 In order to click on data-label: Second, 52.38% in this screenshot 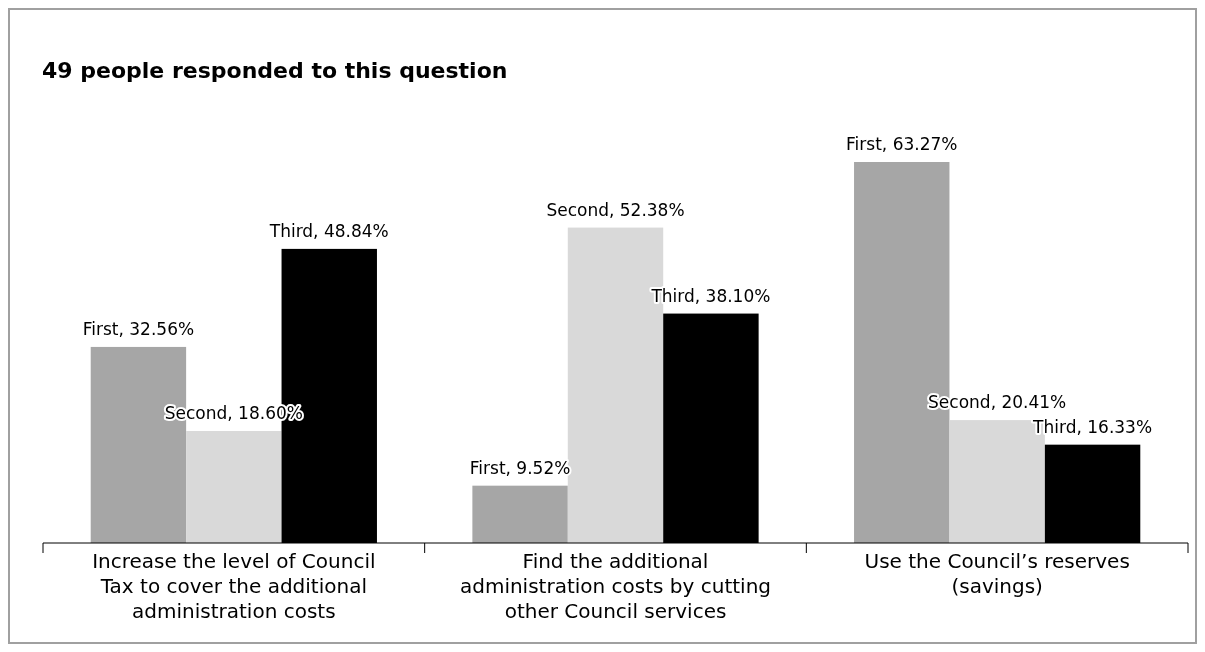, I will do `click(615, 209)`.